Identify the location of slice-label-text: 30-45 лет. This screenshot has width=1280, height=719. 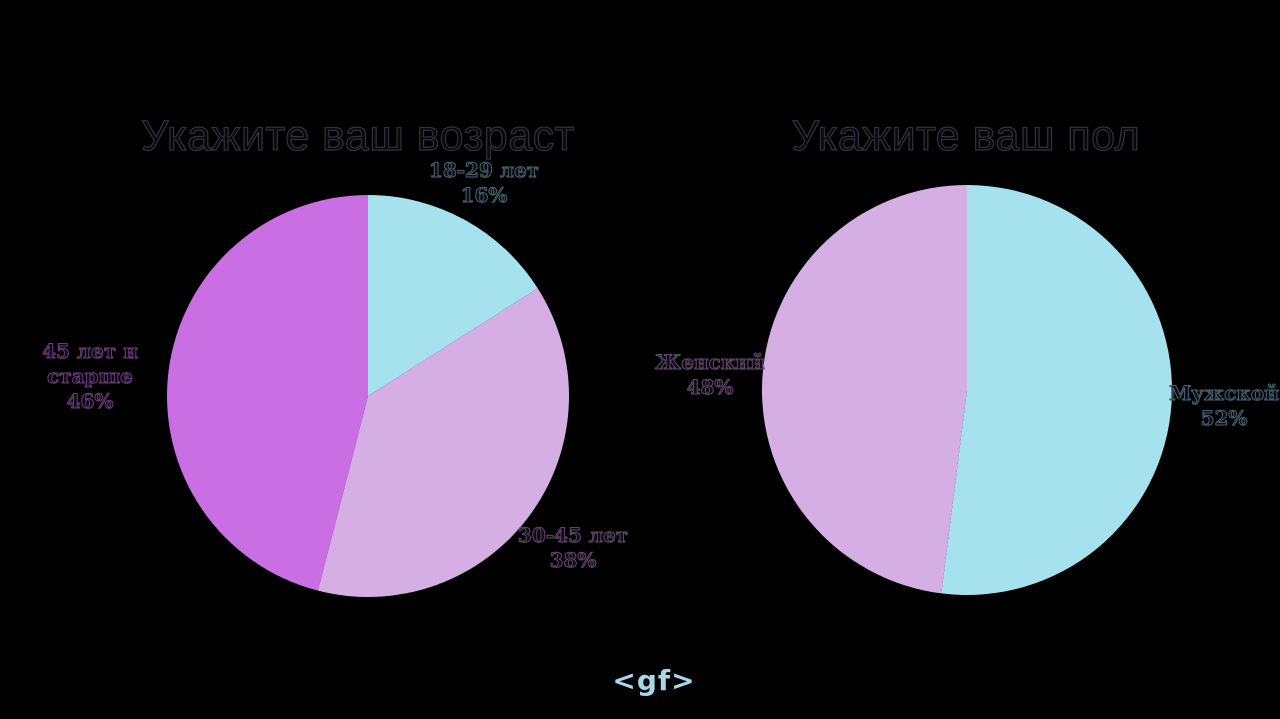
(573, 535).